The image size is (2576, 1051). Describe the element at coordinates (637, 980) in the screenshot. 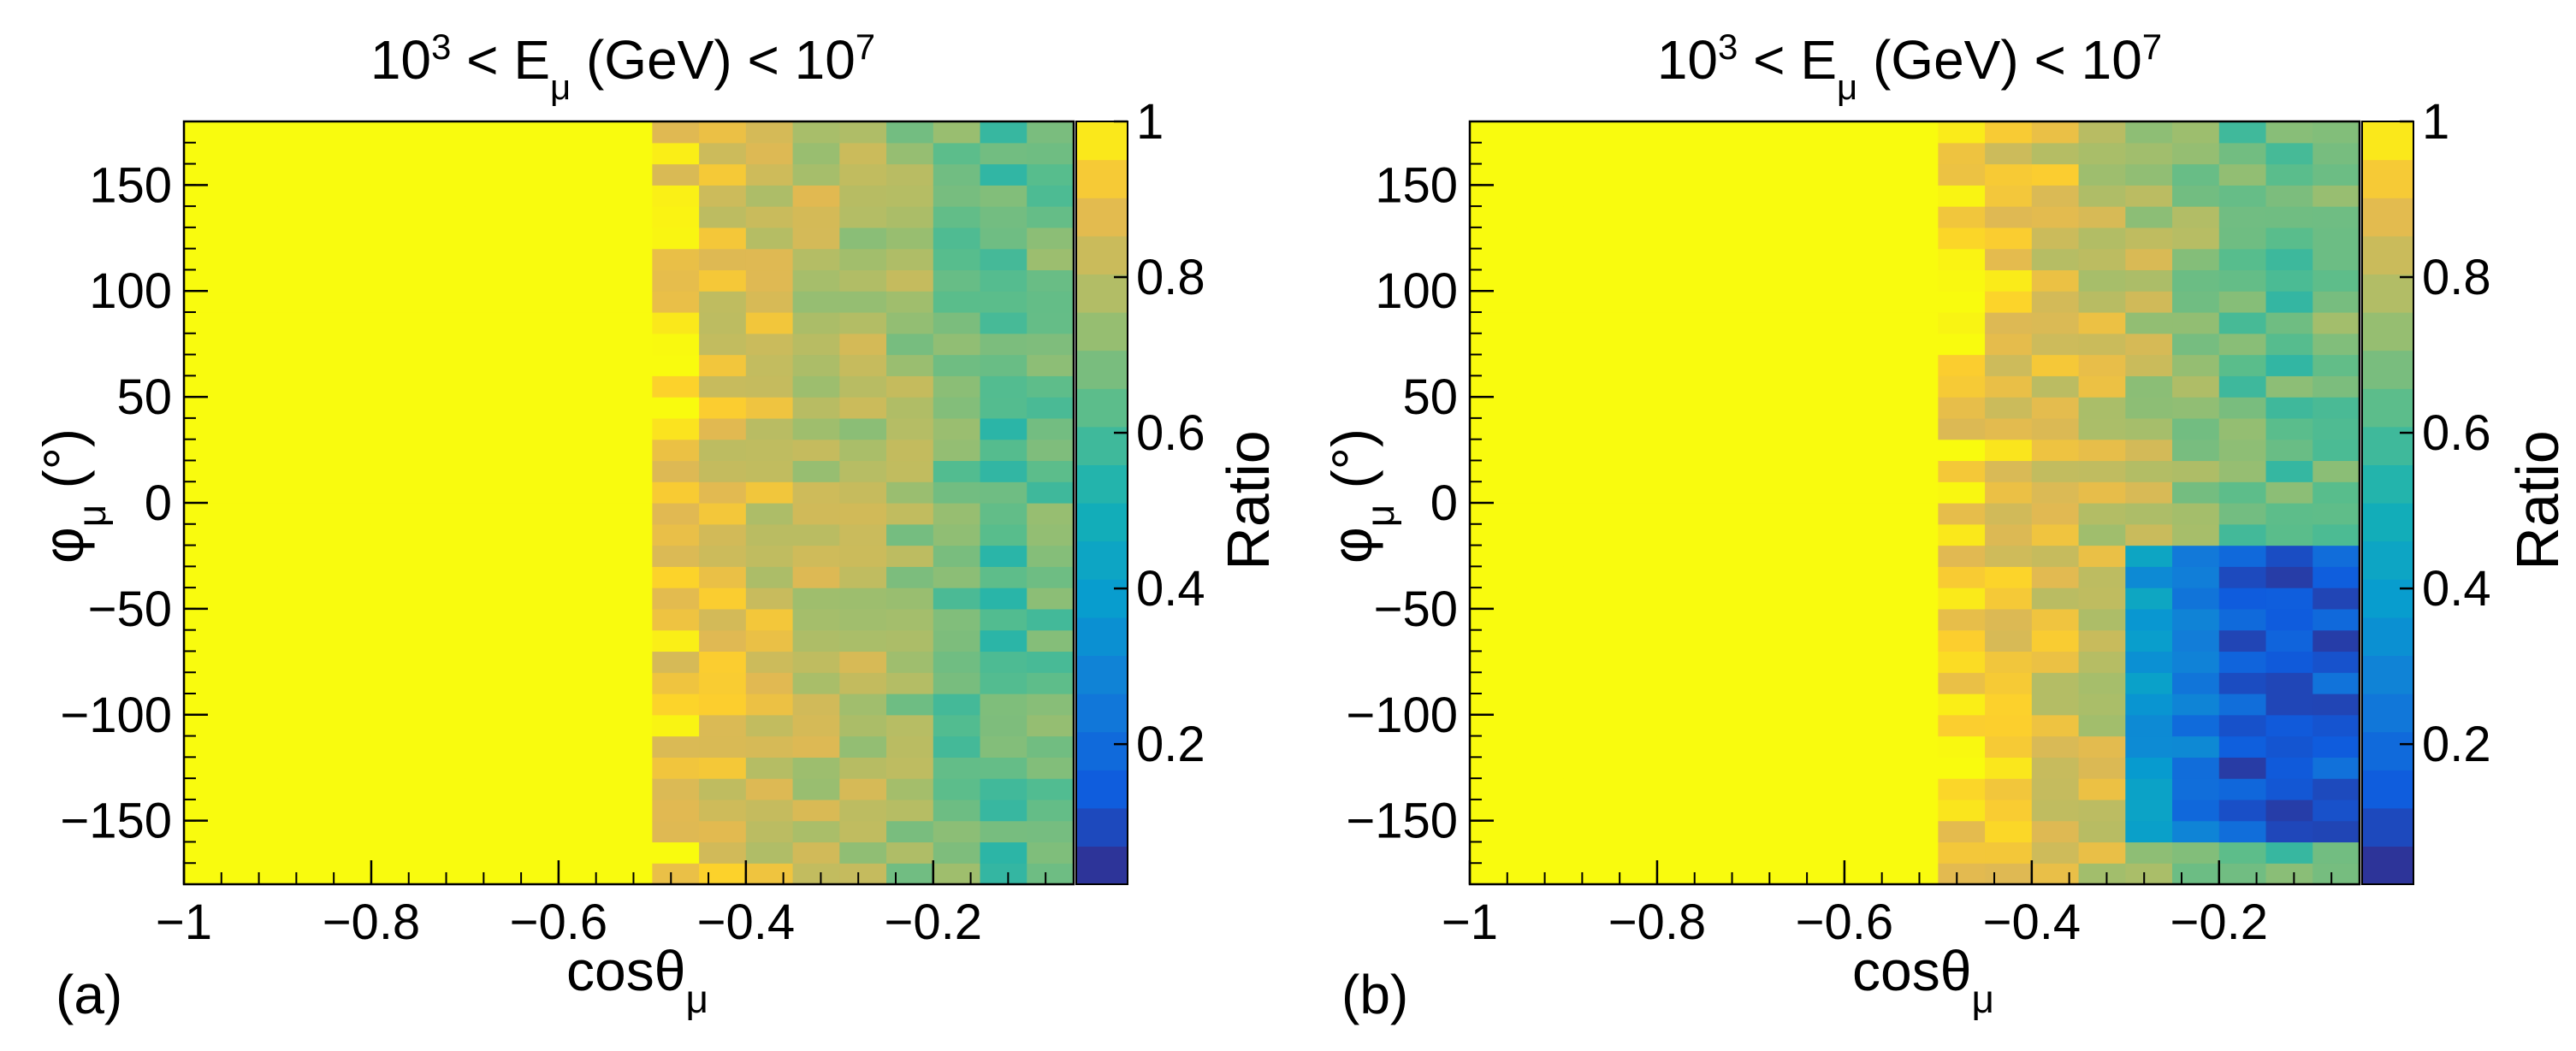

I see `panel-a-x-axis-label: cosθμ` at that location.